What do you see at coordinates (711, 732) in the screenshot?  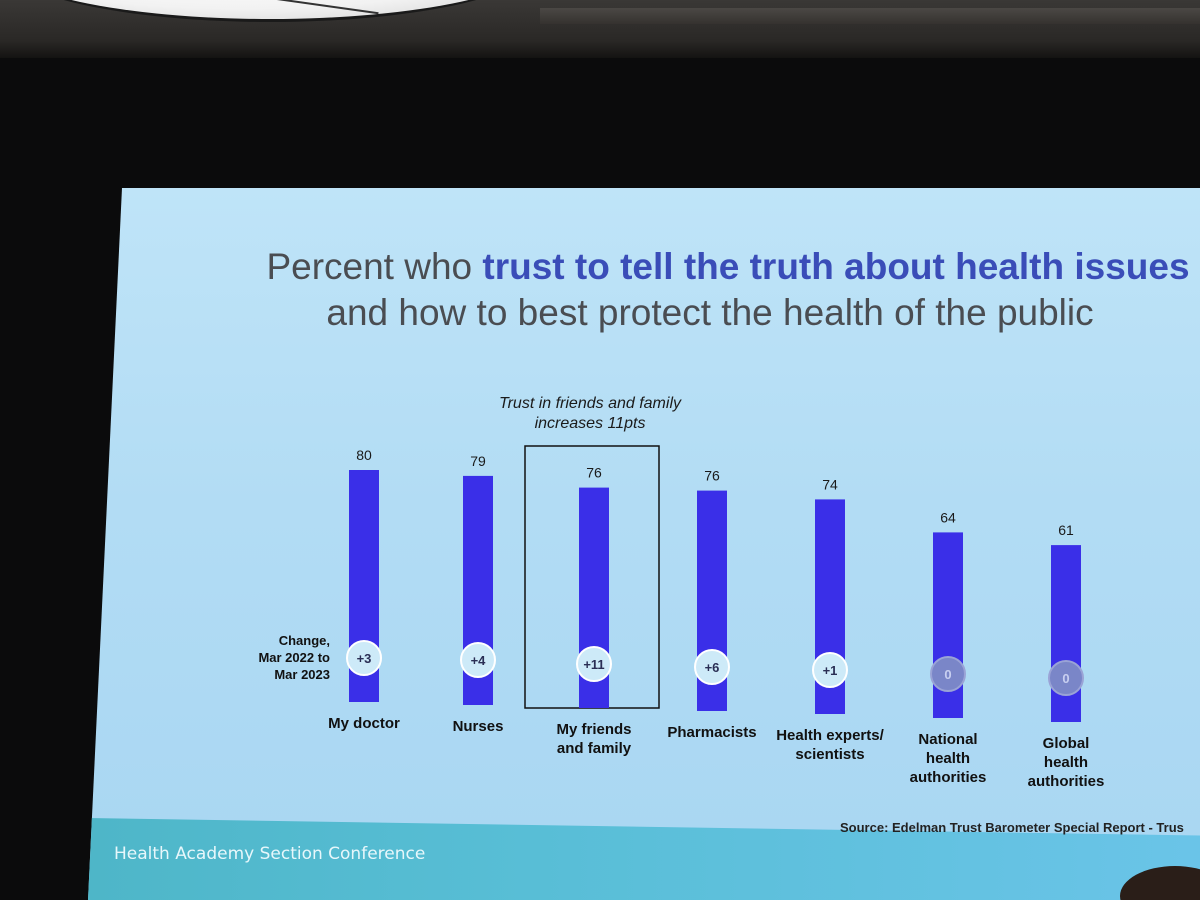 I see `category-label-3-0: Pharmacists` at bounding box center [711, 732].